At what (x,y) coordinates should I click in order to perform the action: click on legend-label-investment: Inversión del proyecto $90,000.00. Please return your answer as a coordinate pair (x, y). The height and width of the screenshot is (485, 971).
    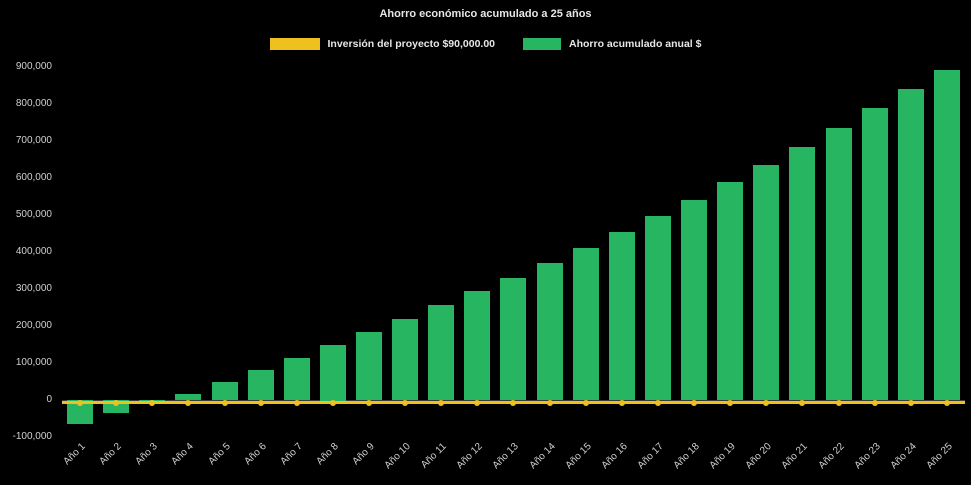
    Looking at the image, I should click on (411, 44).